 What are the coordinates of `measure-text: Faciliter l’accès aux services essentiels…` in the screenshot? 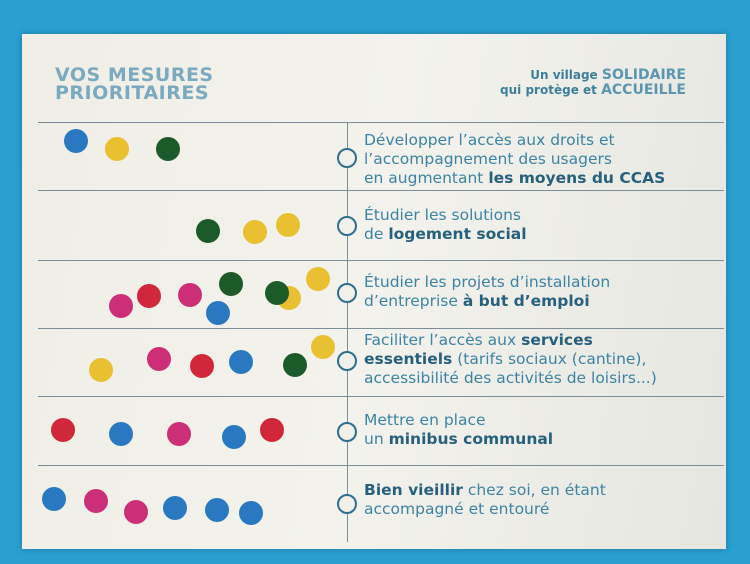 It's located at (510, 359).